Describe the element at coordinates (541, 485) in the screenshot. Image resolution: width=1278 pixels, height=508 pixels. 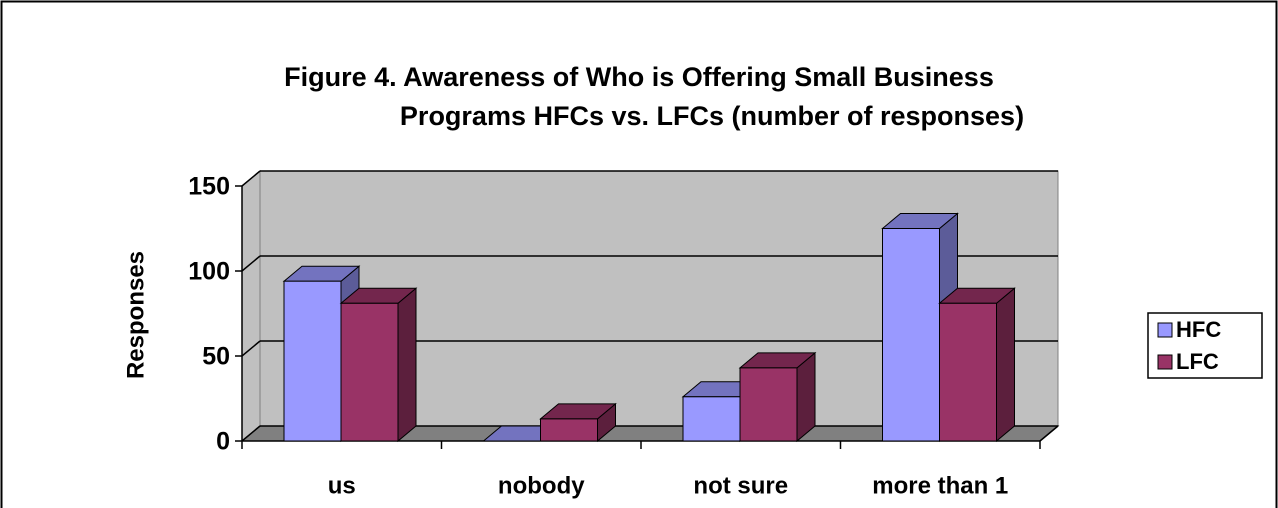
I see `x-tick-label: nobody` at that location.